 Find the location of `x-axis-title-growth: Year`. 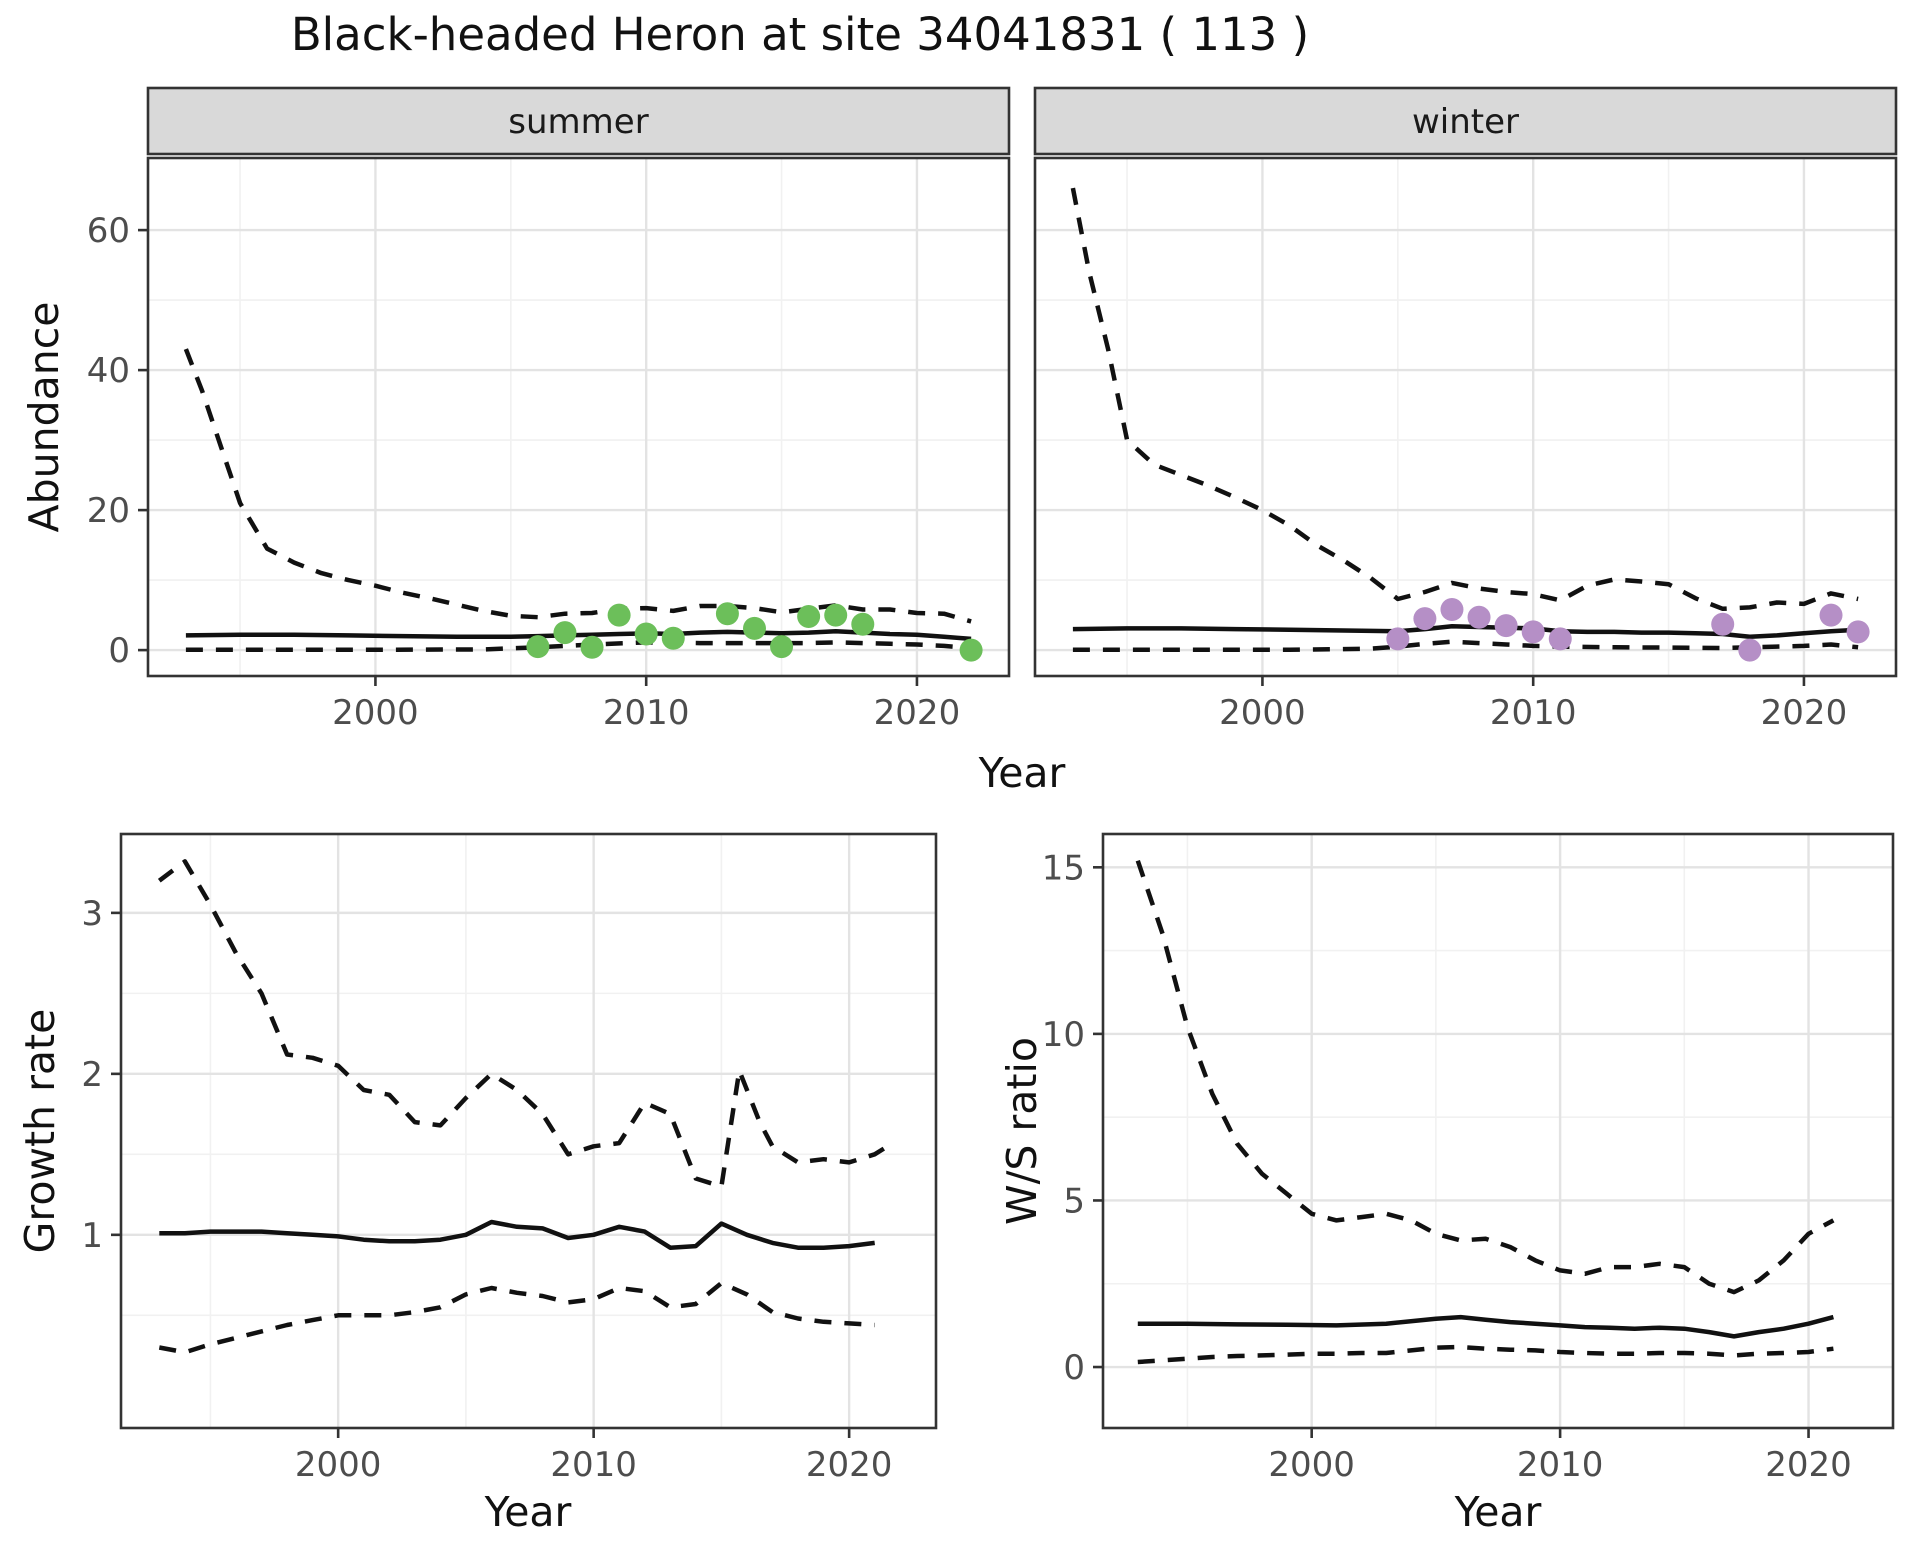

x-axis-title-growth: Year is located at coordinates (528, 1512).